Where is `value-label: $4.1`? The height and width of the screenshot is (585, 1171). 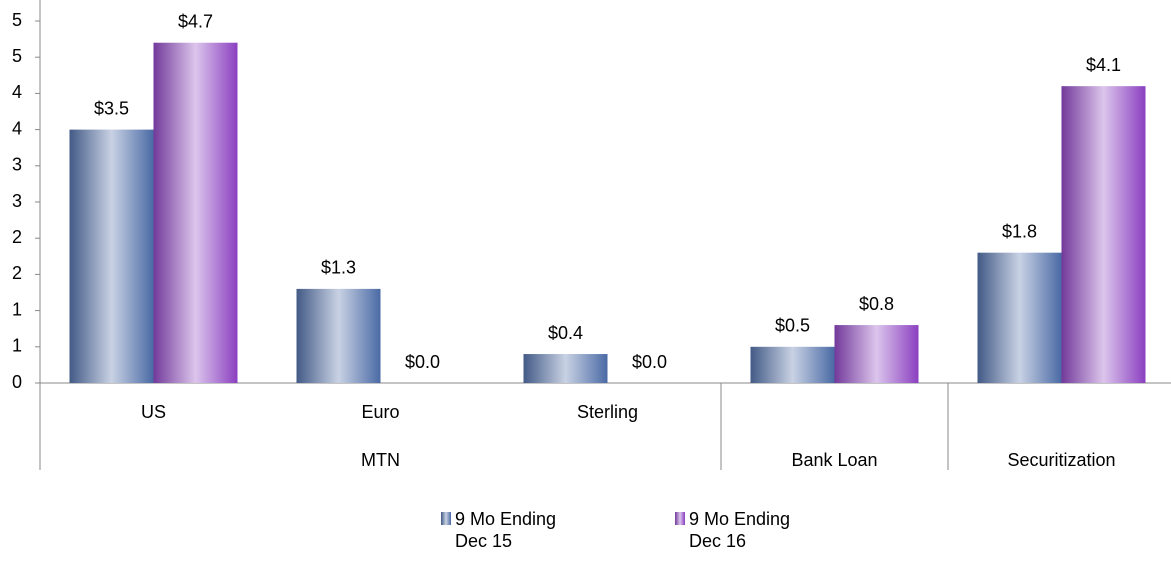
value-label: $4.1 is located at coordinates (1103, 65).